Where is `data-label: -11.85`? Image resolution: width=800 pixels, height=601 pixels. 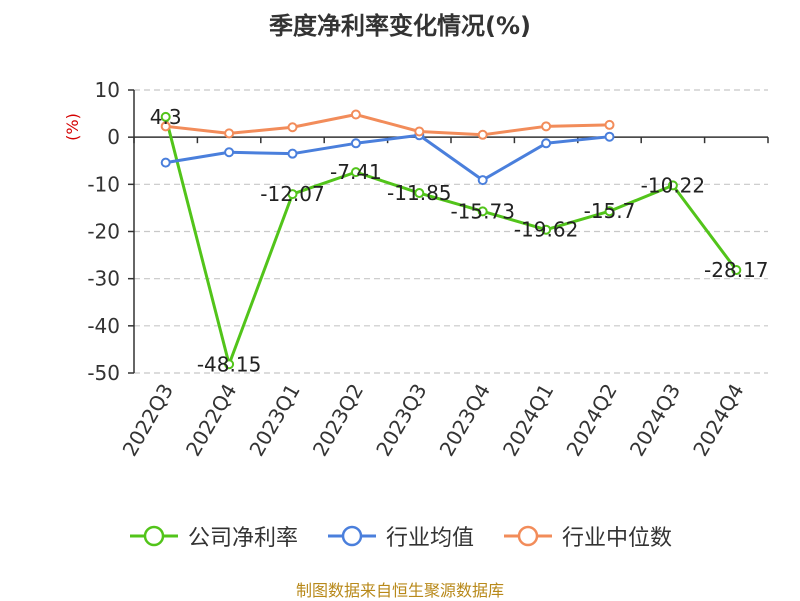
data-label: -11.85 is located at coordinates (419, 193).